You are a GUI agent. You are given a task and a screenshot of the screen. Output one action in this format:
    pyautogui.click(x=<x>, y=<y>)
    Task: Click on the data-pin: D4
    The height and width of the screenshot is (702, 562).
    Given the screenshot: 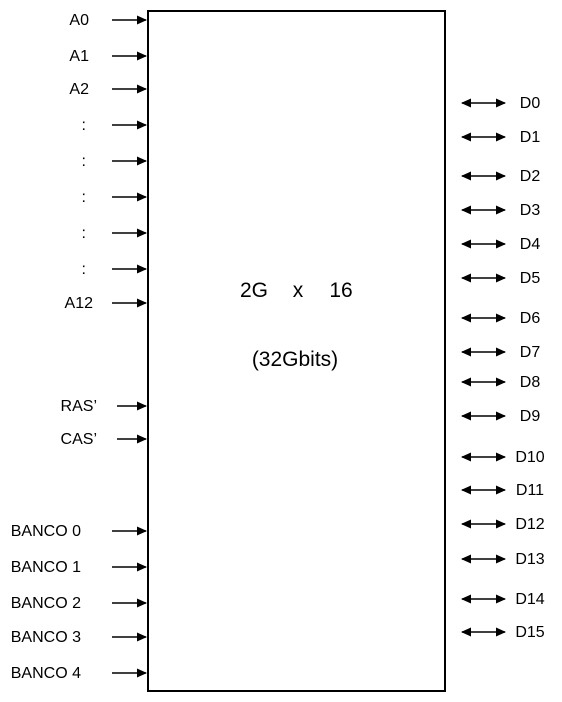 What is the action you would take?
    pyautogui.click(x=501, y=244)
    